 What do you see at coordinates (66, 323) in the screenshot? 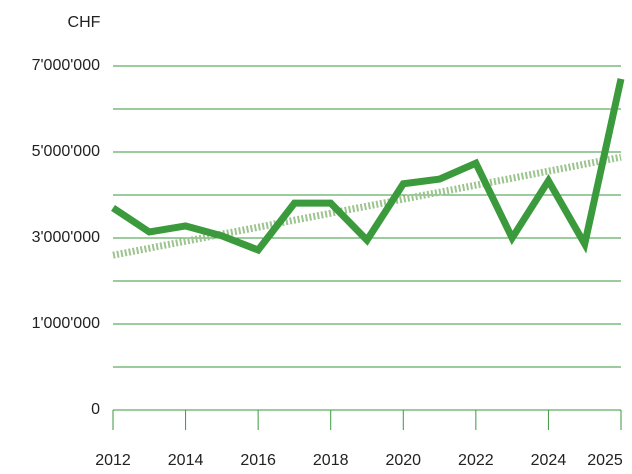
I see `y-tick-label: 1'000'000` at bounding box center [66, 323].